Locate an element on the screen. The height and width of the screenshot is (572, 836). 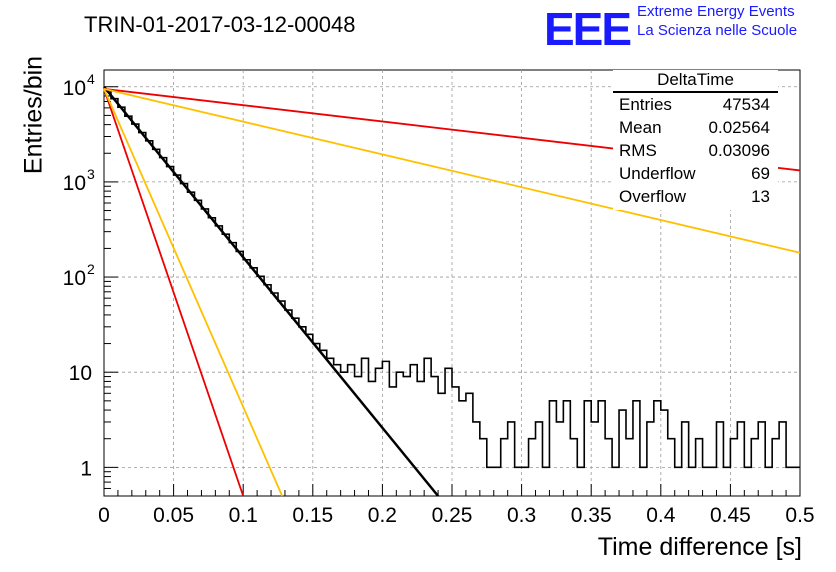
stats-label: RMS is located at coordinates (638, 150).